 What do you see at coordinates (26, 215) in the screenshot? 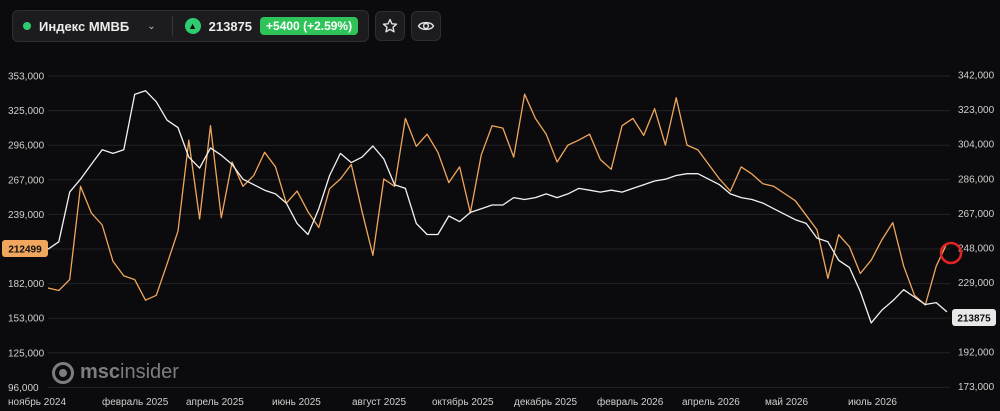
I see `left-tick-label: 239,000` at bounding box center [26, 215].